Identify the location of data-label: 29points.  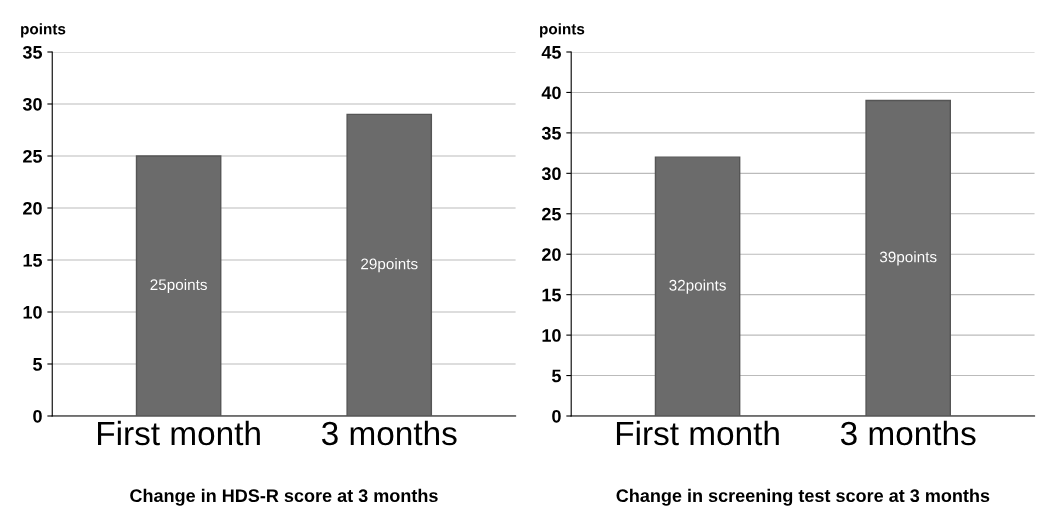
(389, 265).